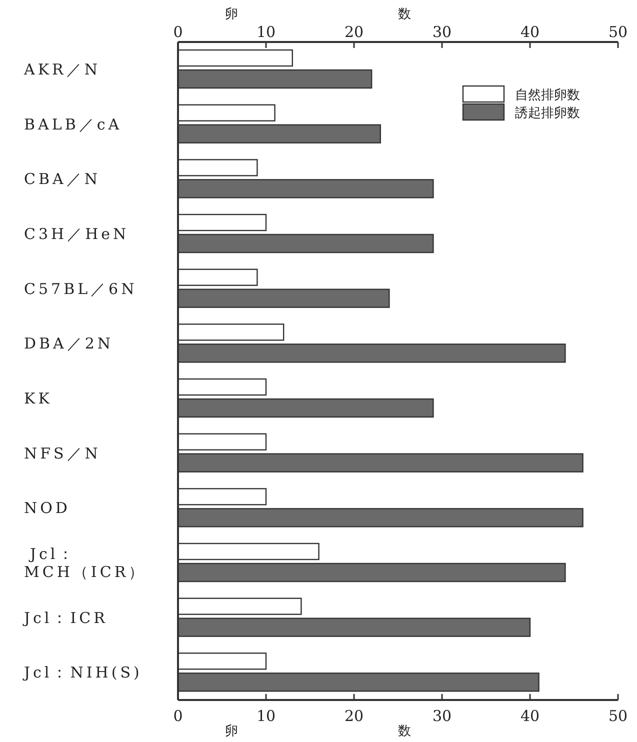 This screenshot has height=742, width=637. Describe the element at coordinates (618, 716) in the screenshot. I see `x2-tick-label: 50` at that location.